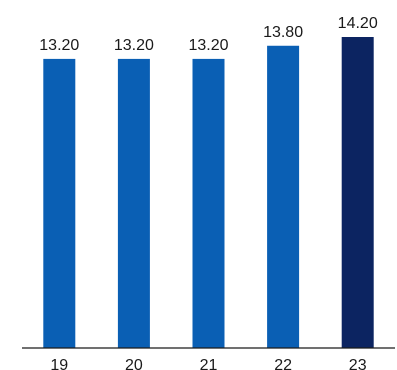  Describe the element at coordinates (358, 363) in the screenshot. I see `x-tick-label-23: 23` at that location.